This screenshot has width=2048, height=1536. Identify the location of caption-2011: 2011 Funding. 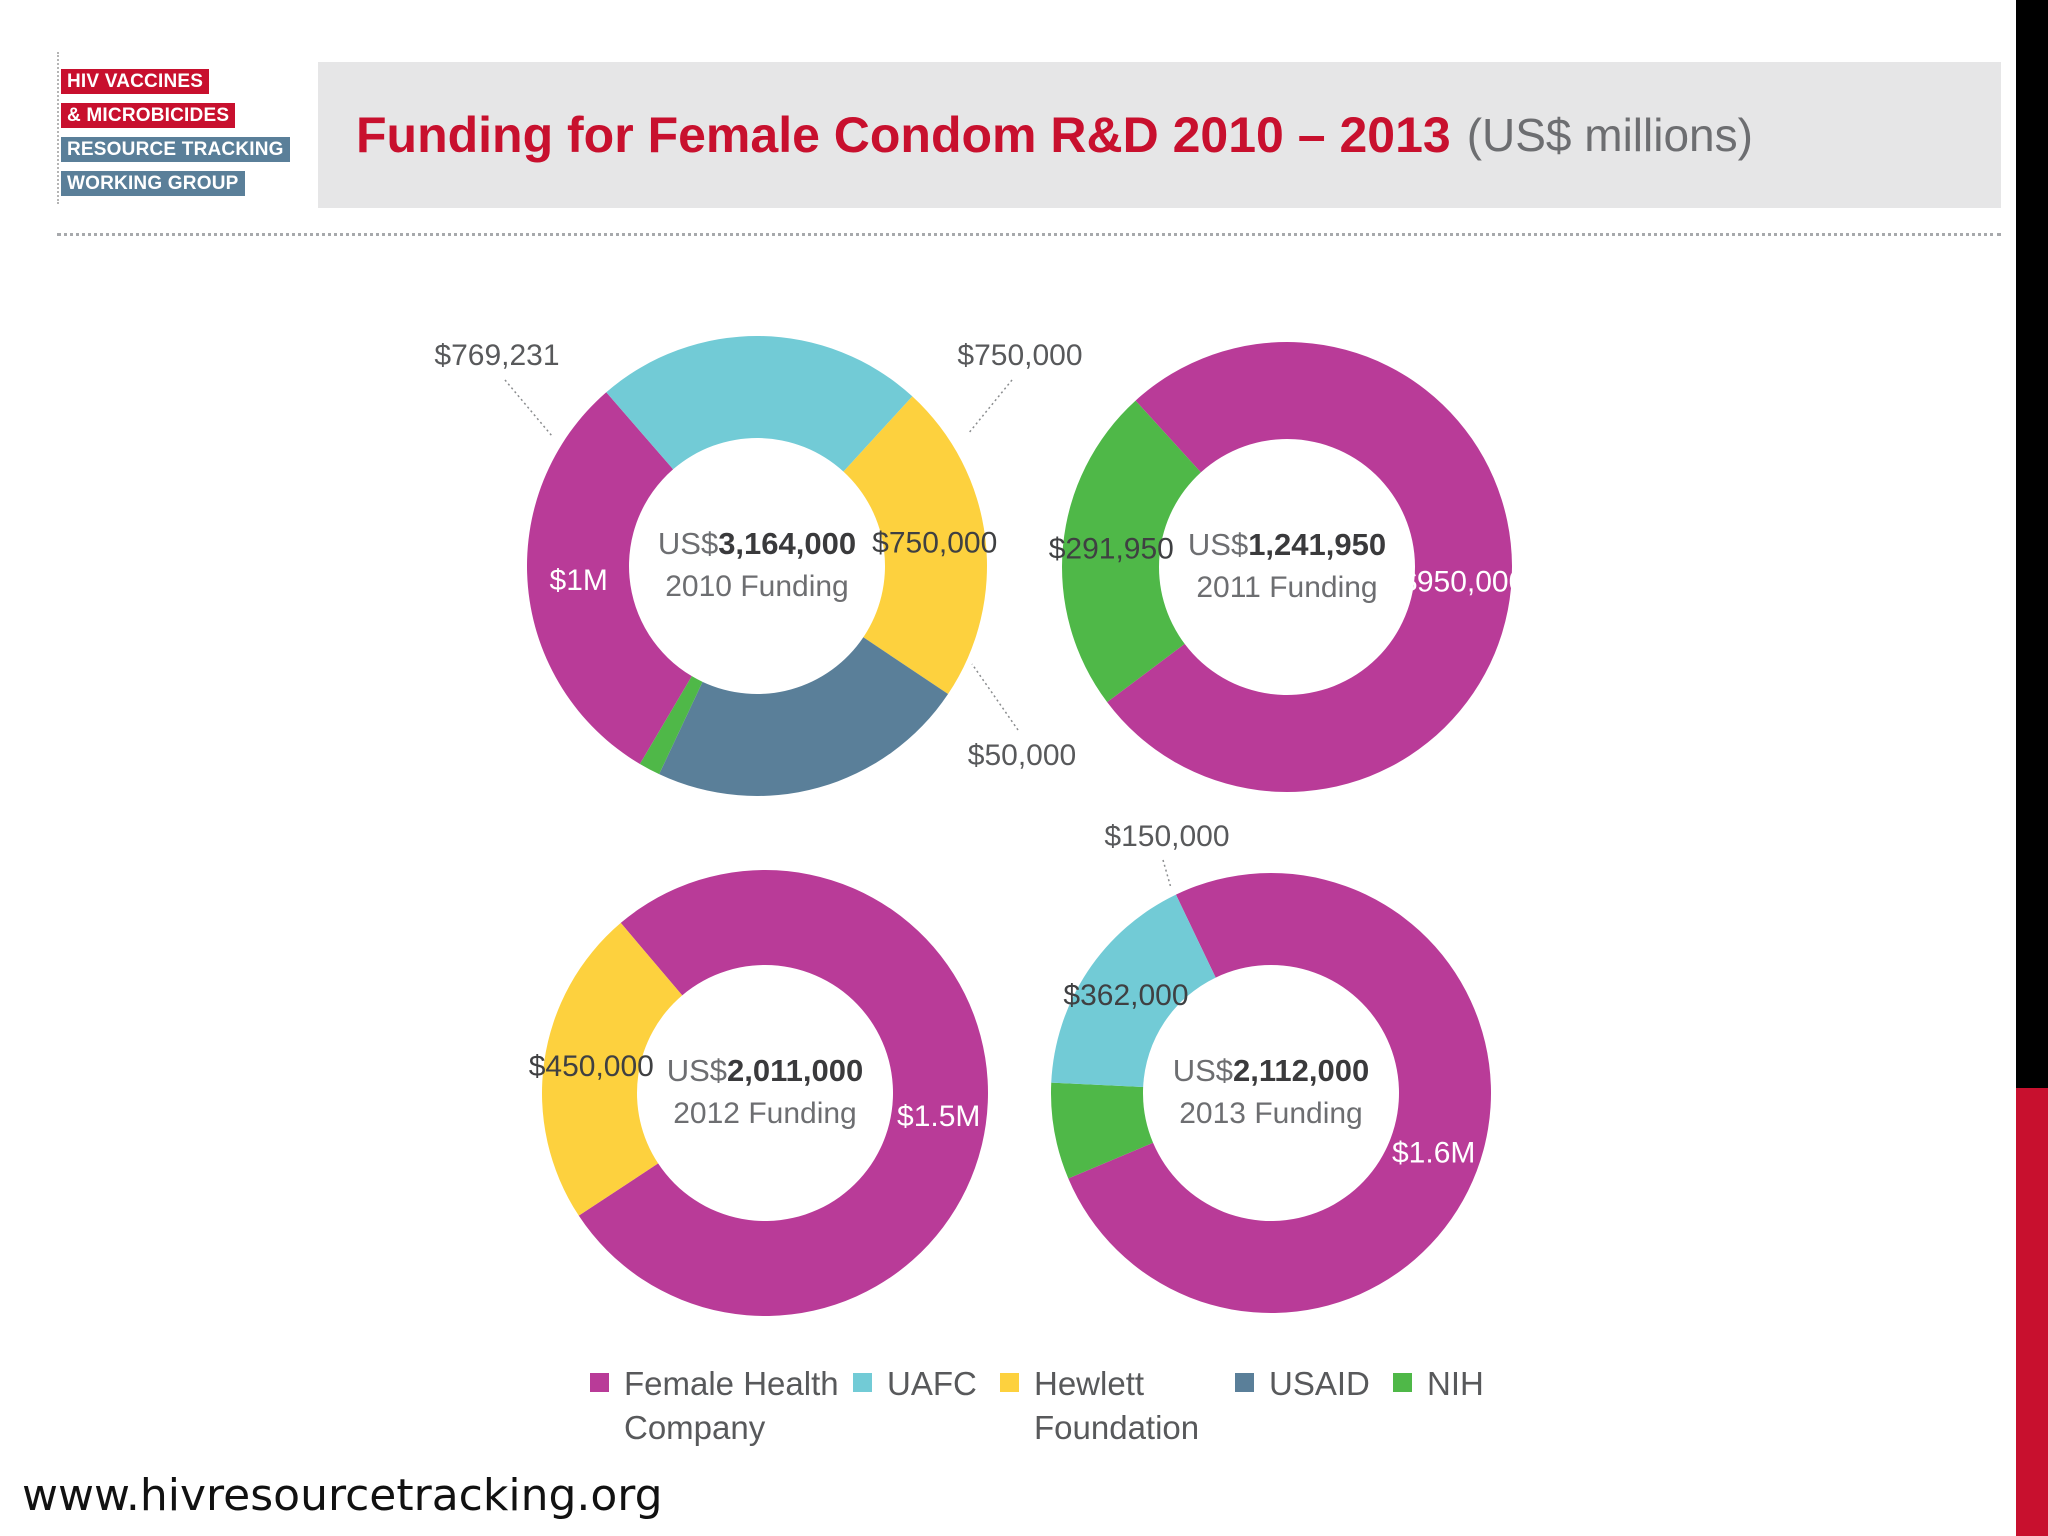
(1286, 587).